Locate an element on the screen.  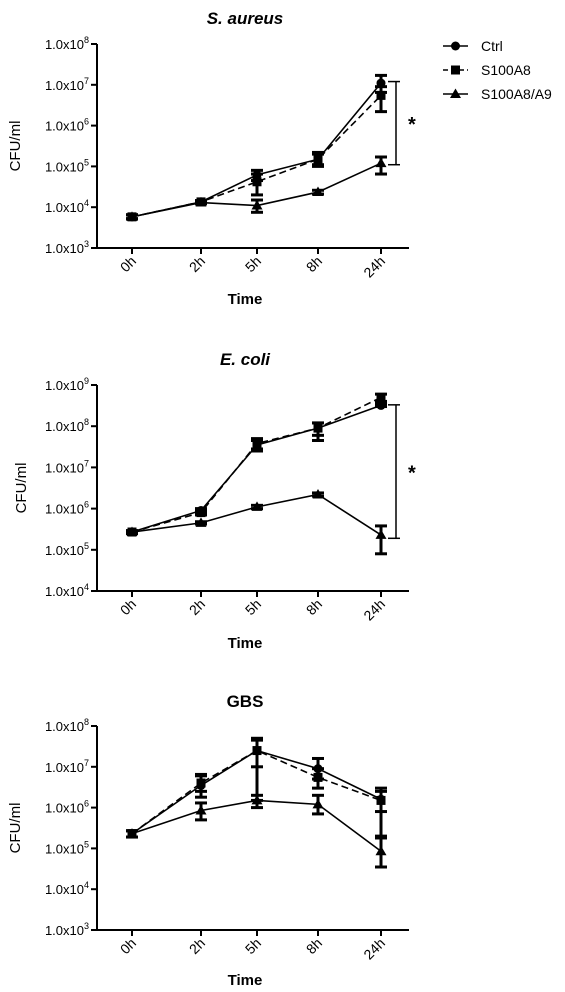
legend: Ctrl S100A8 S100A8/A9 is located at coordinates (497, 70).